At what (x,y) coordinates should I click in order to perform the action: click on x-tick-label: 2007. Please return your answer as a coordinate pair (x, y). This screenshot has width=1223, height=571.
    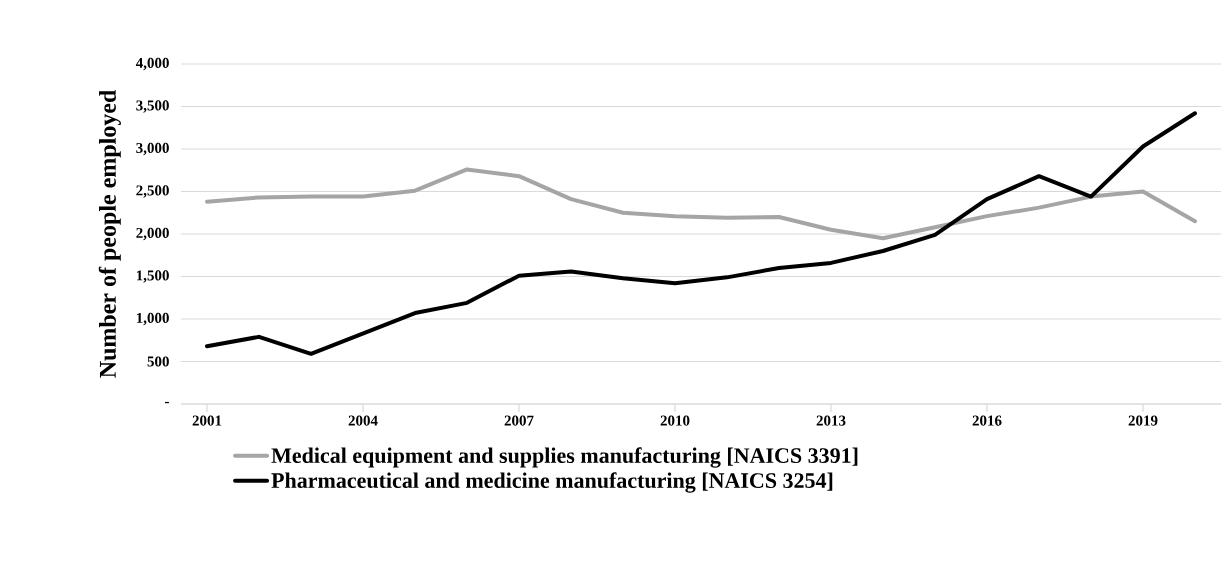
    Looking at the image, I should click on (519, 420).